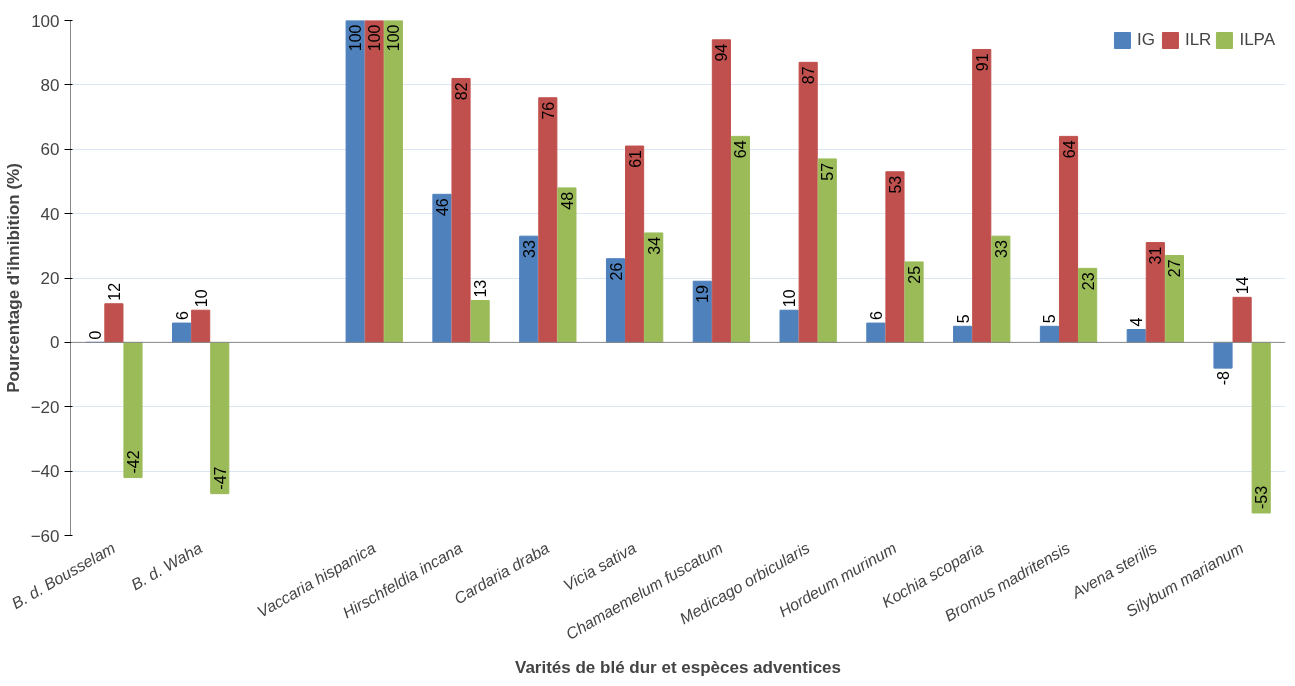 This screenshot has height=686, width=1295. I want to click on data-label: 25, so click(915, 274).